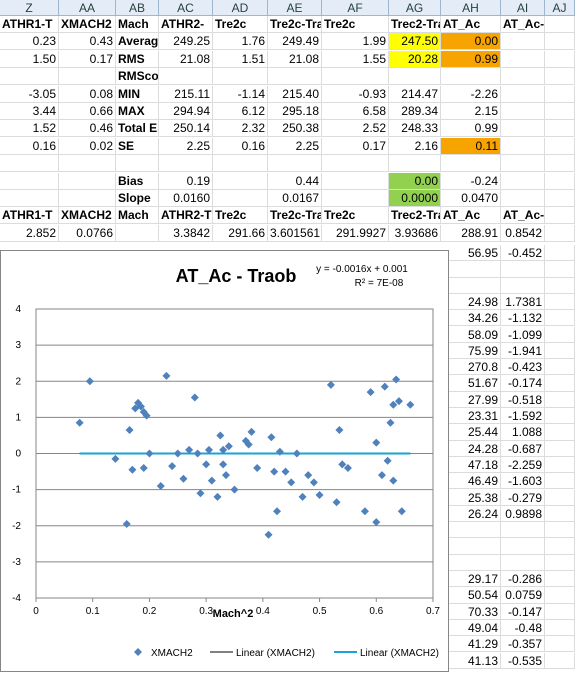 This screenshot has height=674, width=575. I want to click on cell: -1.603, so click(523, 481).